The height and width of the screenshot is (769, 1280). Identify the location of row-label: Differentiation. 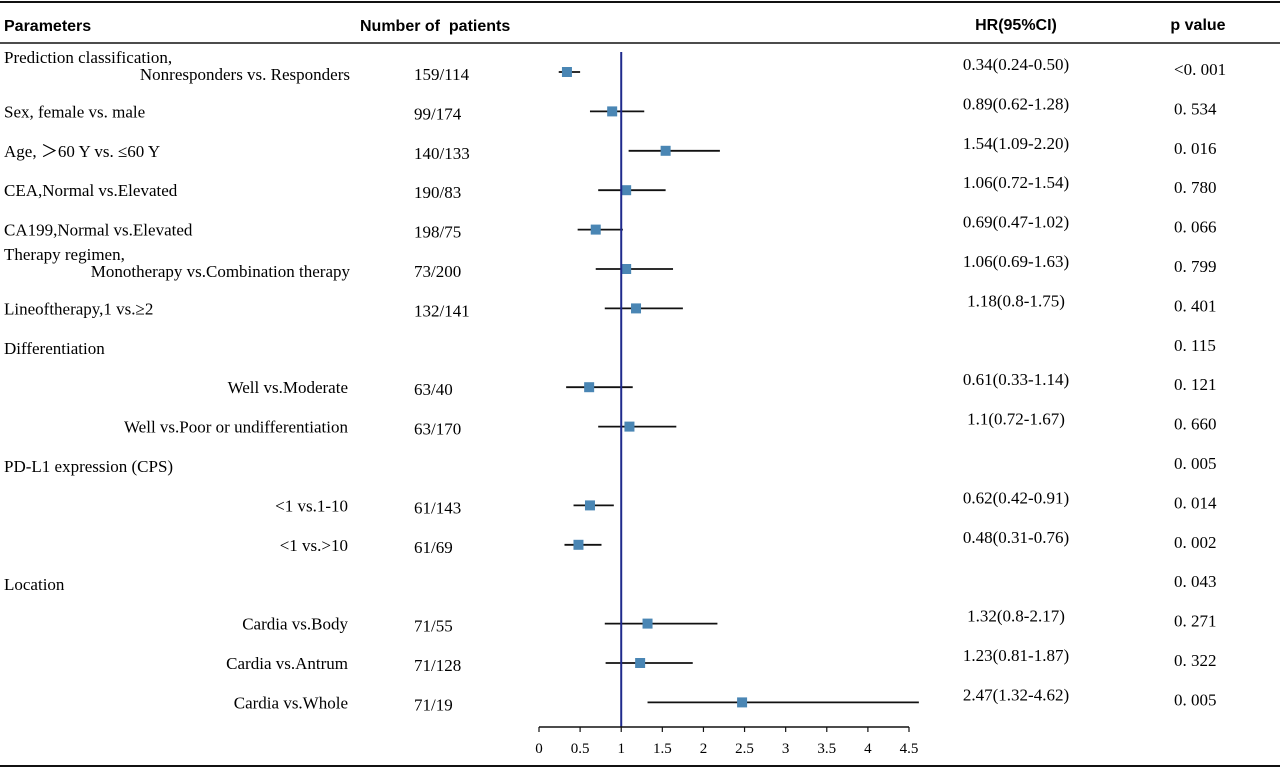
(54, 348).